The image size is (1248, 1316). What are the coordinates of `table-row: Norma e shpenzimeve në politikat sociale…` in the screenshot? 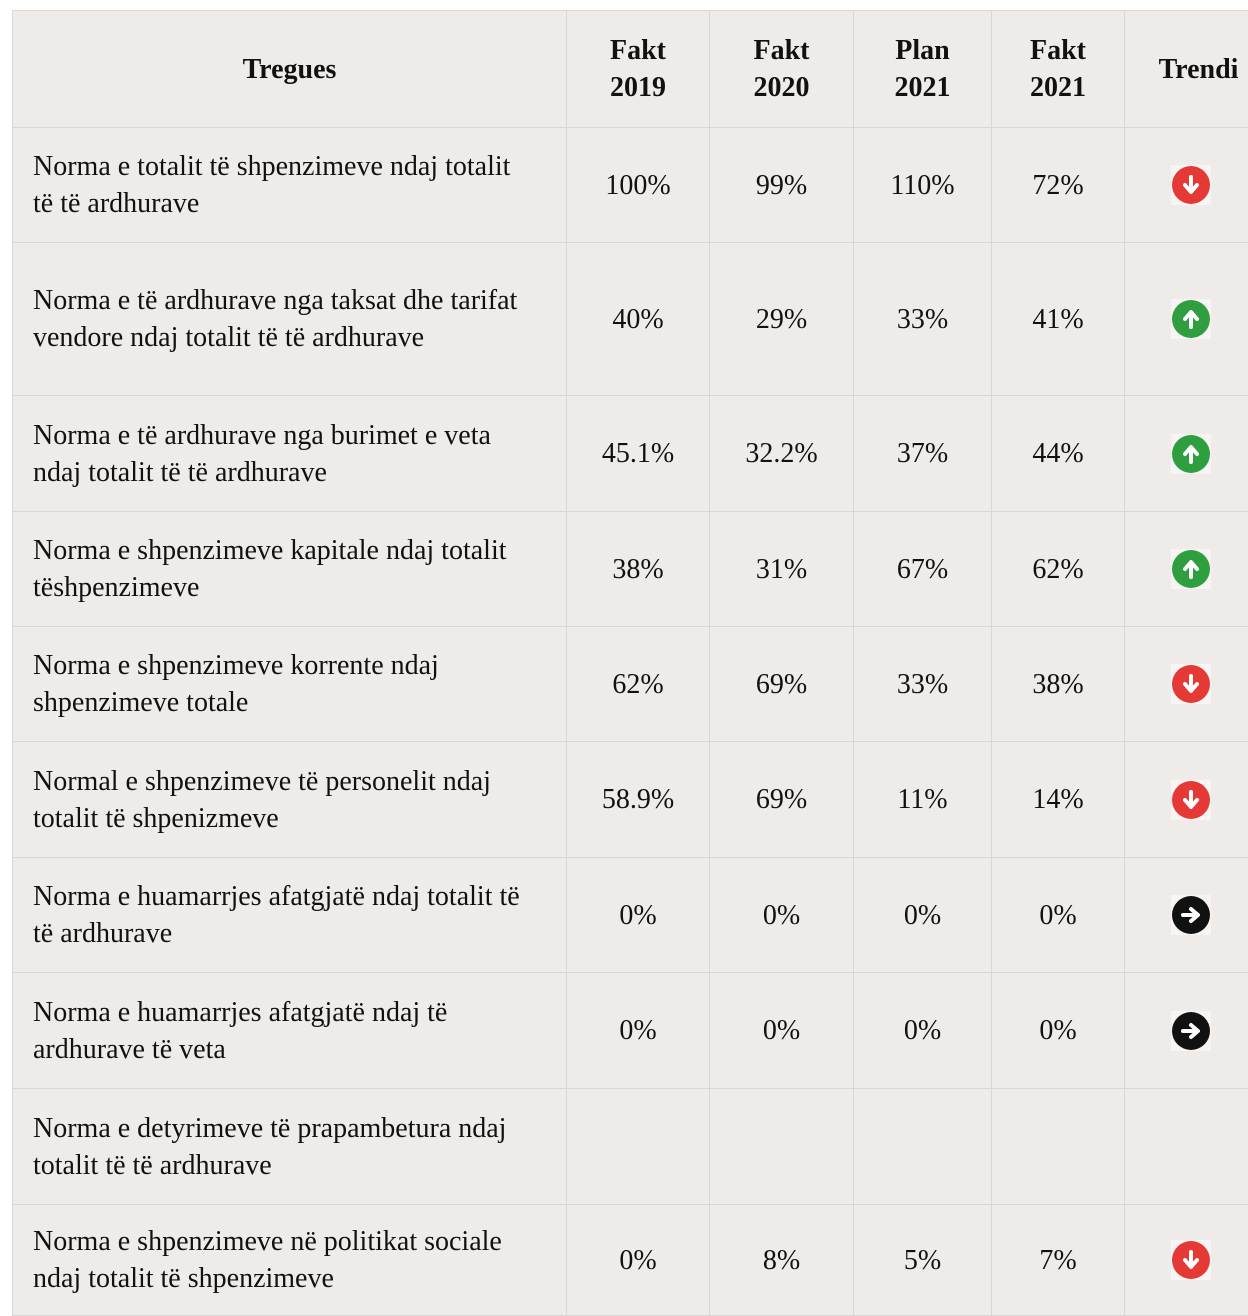 It's located at (630, 1260).